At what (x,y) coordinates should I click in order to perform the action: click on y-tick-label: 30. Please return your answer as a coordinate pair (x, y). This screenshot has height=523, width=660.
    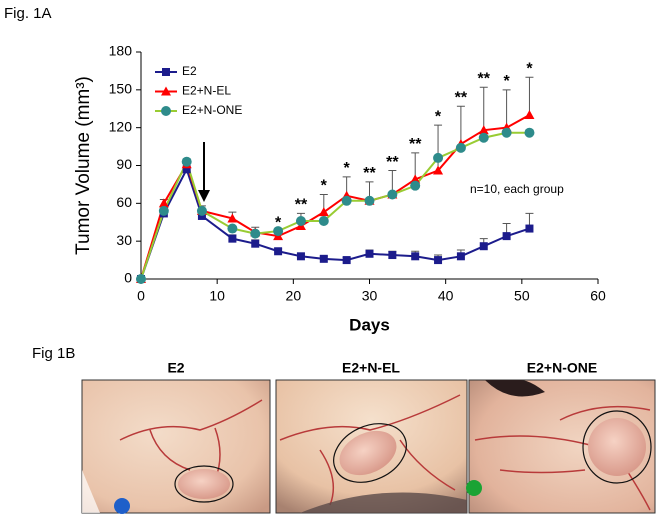
    Looking at the image, I should click on (124, 240).